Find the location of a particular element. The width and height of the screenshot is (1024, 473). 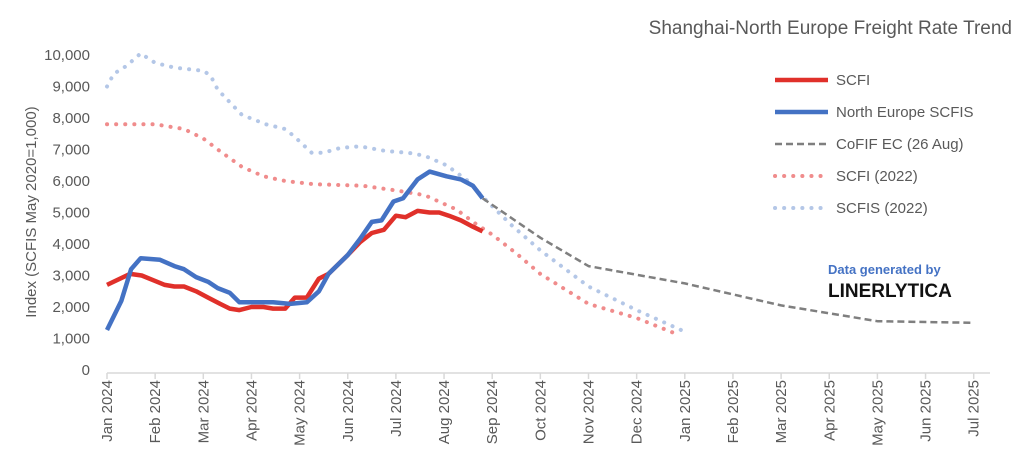

legend-label: North Europe SCFIS is located at coordinates (905, 112).